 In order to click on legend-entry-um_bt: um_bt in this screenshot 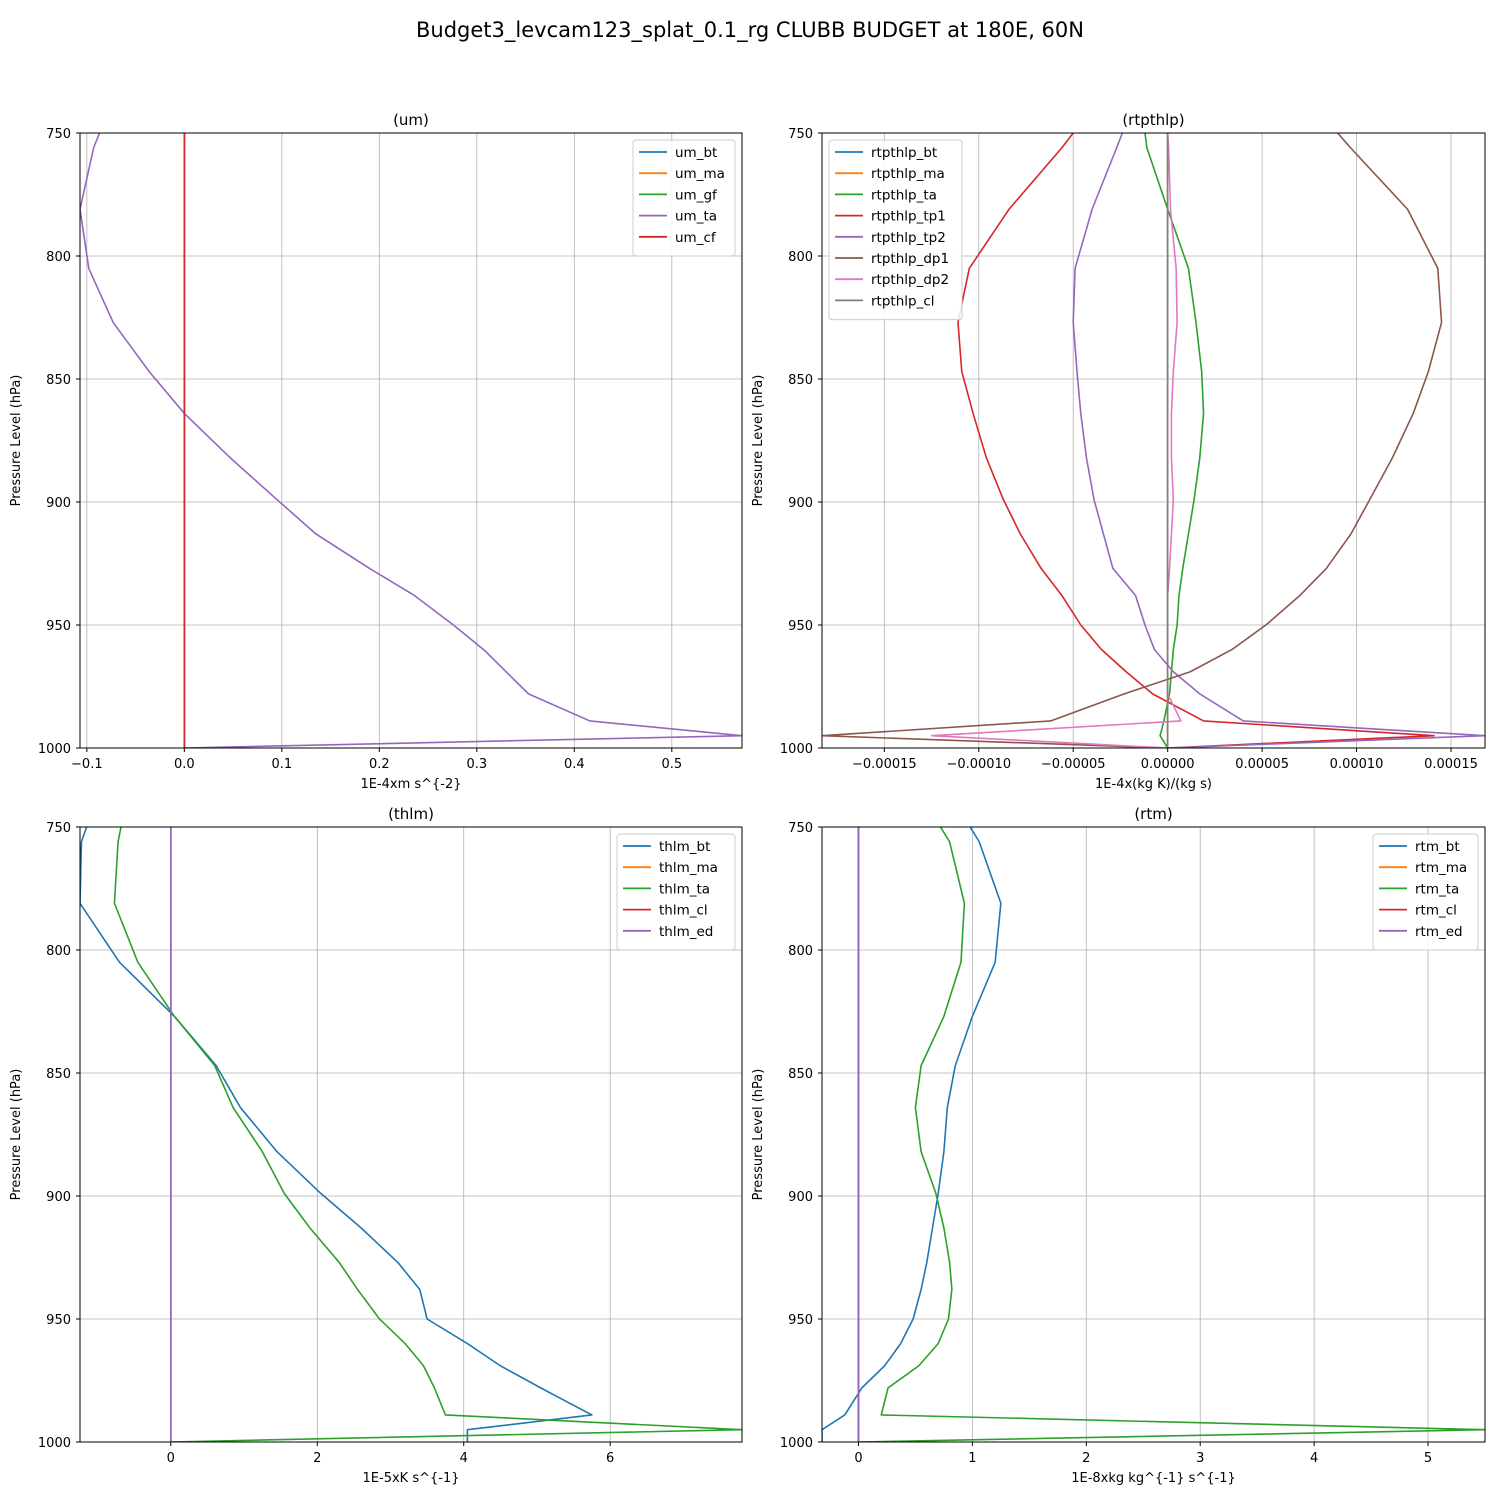, I will do `click(696, 153)`.